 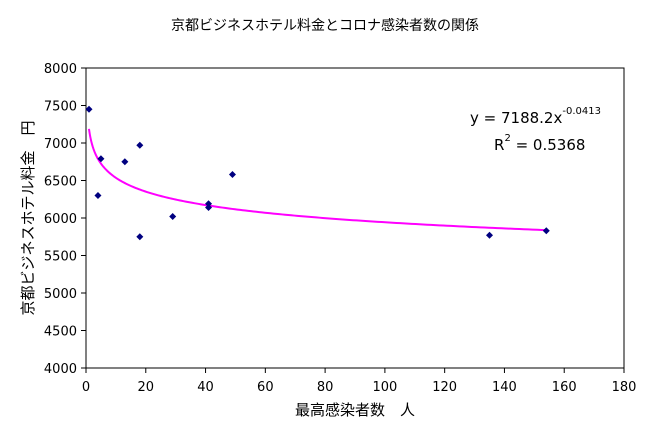 I want to click on x-tick-label-5: 100, so click(x=384, y=387).